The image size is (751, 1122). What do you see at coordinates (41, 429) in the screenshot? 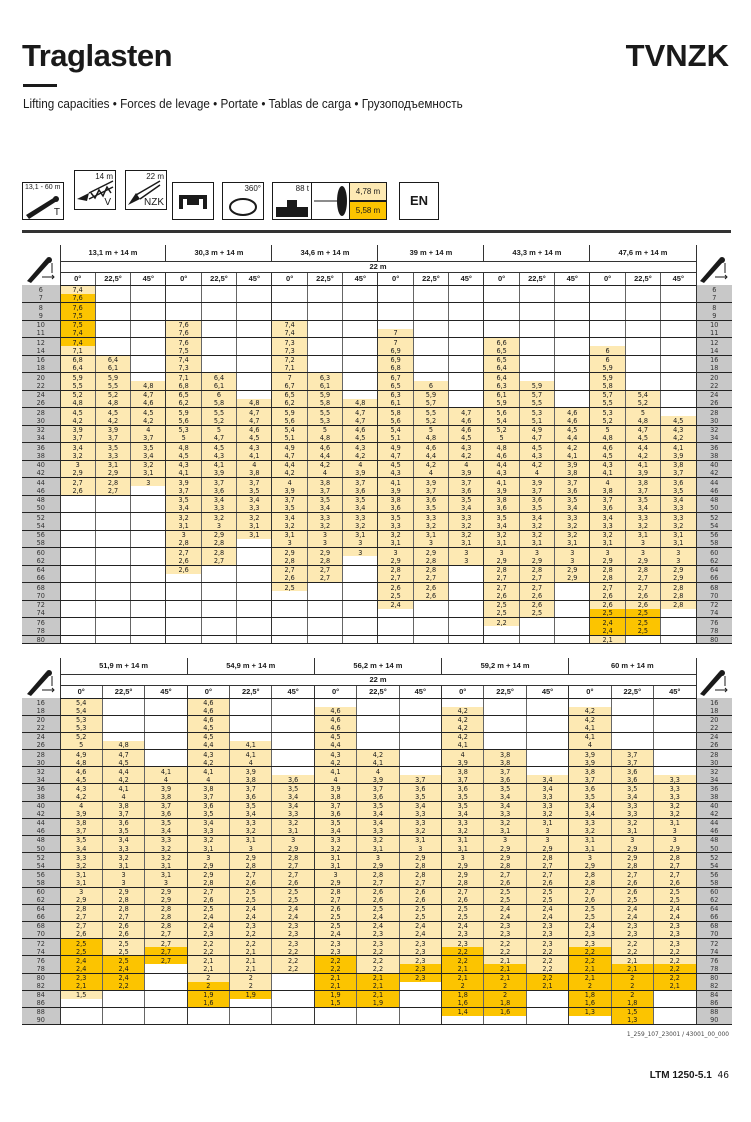
I see `radius-label: 32` at bounding box center [41, 429].